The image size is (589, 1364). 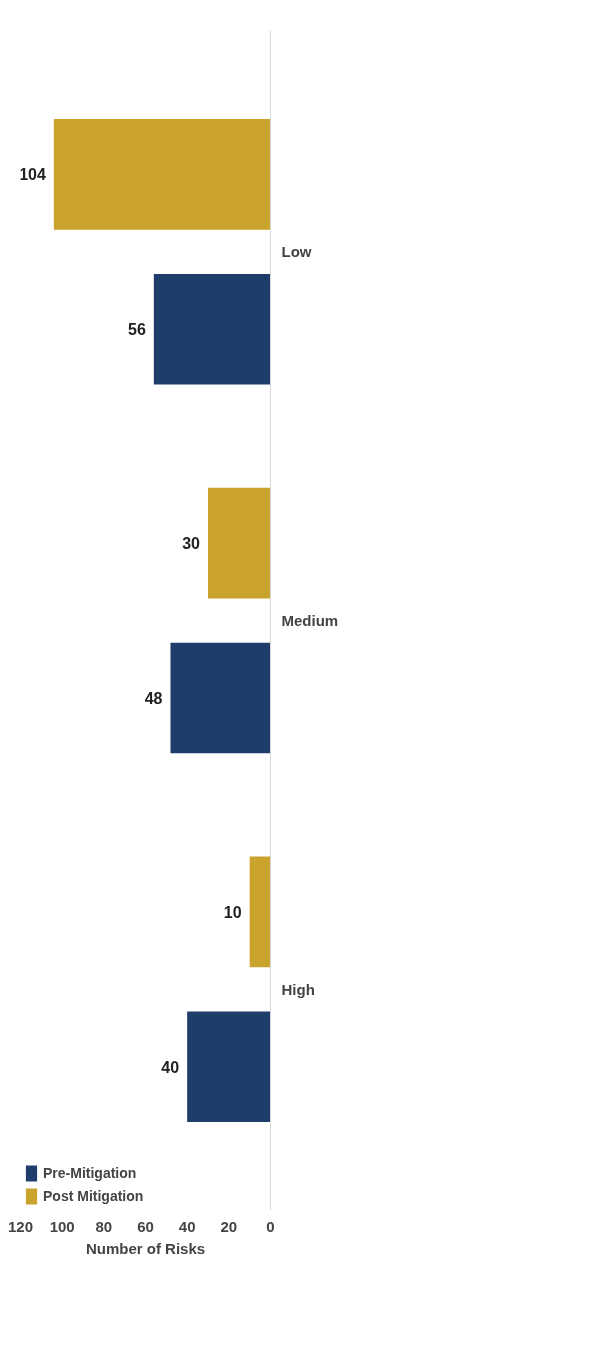 I want to click on data-label: 40, so click(x=170, y=1067).